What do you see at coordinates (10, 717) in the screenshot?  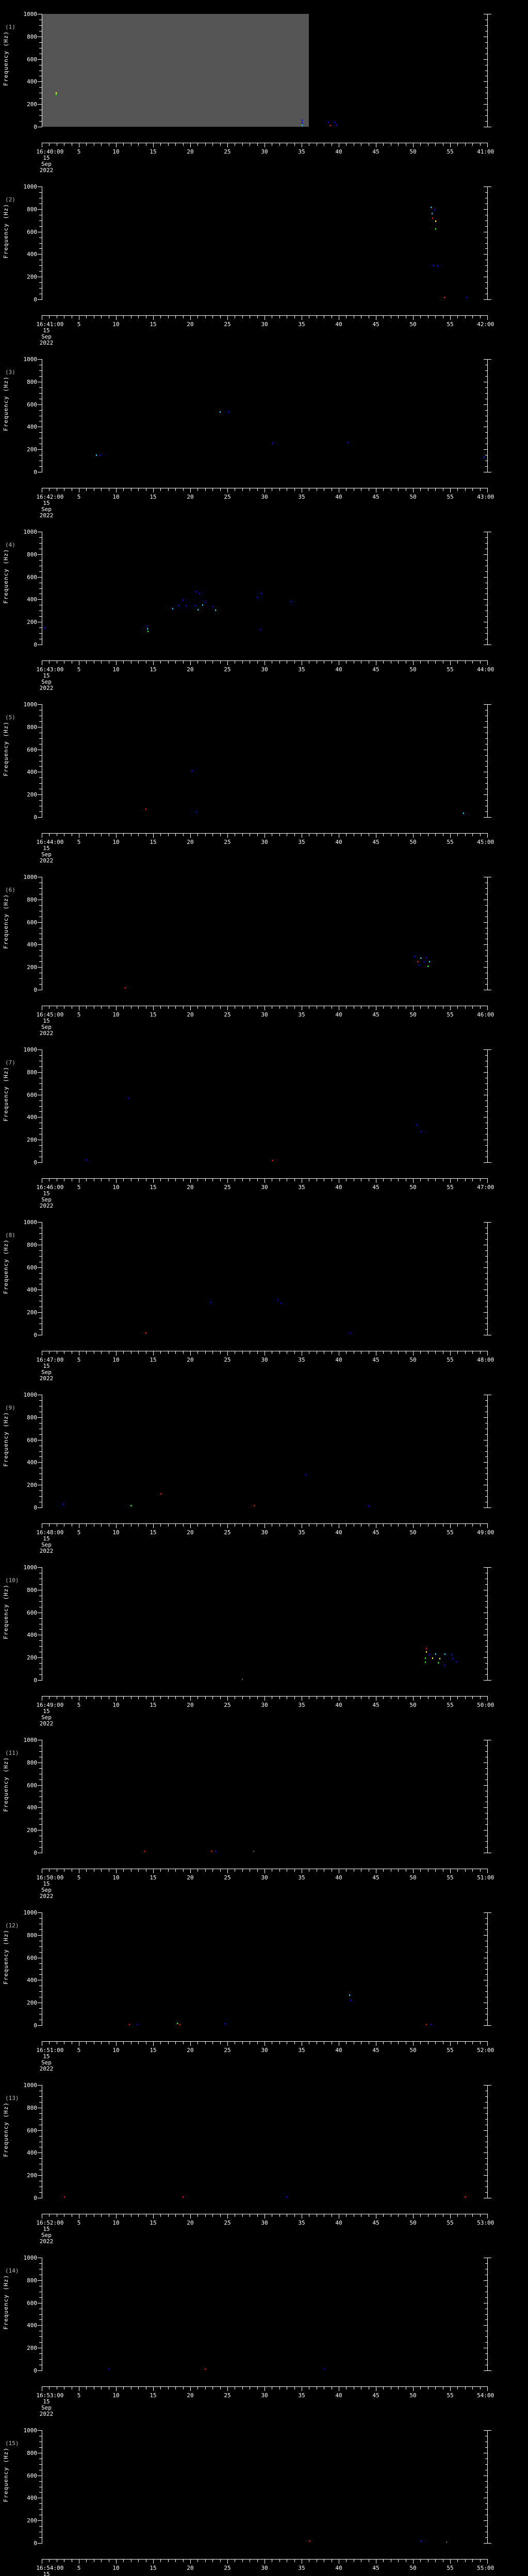 I see `panel-number: (5)` at bounding box center [10, 717].